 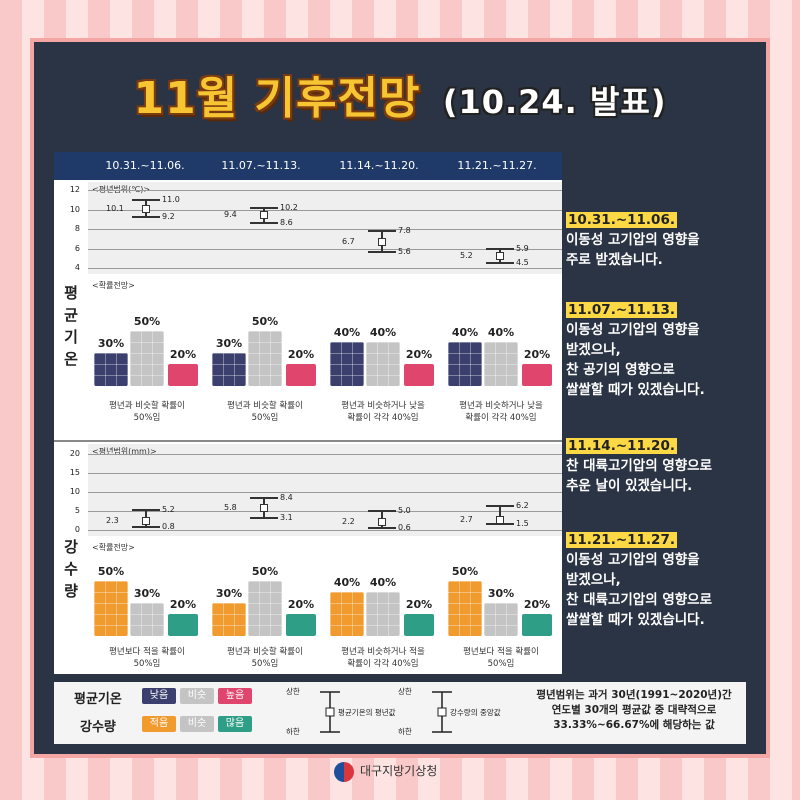 I want to click on prob-caption: 평년보다 적을 확률이, so click(x=147, y=652).